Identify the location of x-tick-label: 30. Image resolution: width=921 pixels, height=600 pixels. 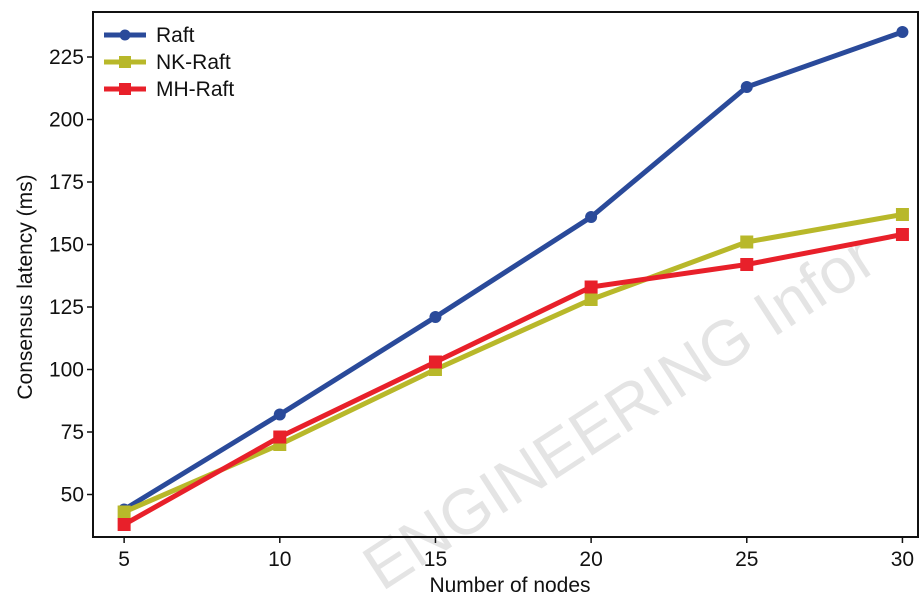
(902, 559).